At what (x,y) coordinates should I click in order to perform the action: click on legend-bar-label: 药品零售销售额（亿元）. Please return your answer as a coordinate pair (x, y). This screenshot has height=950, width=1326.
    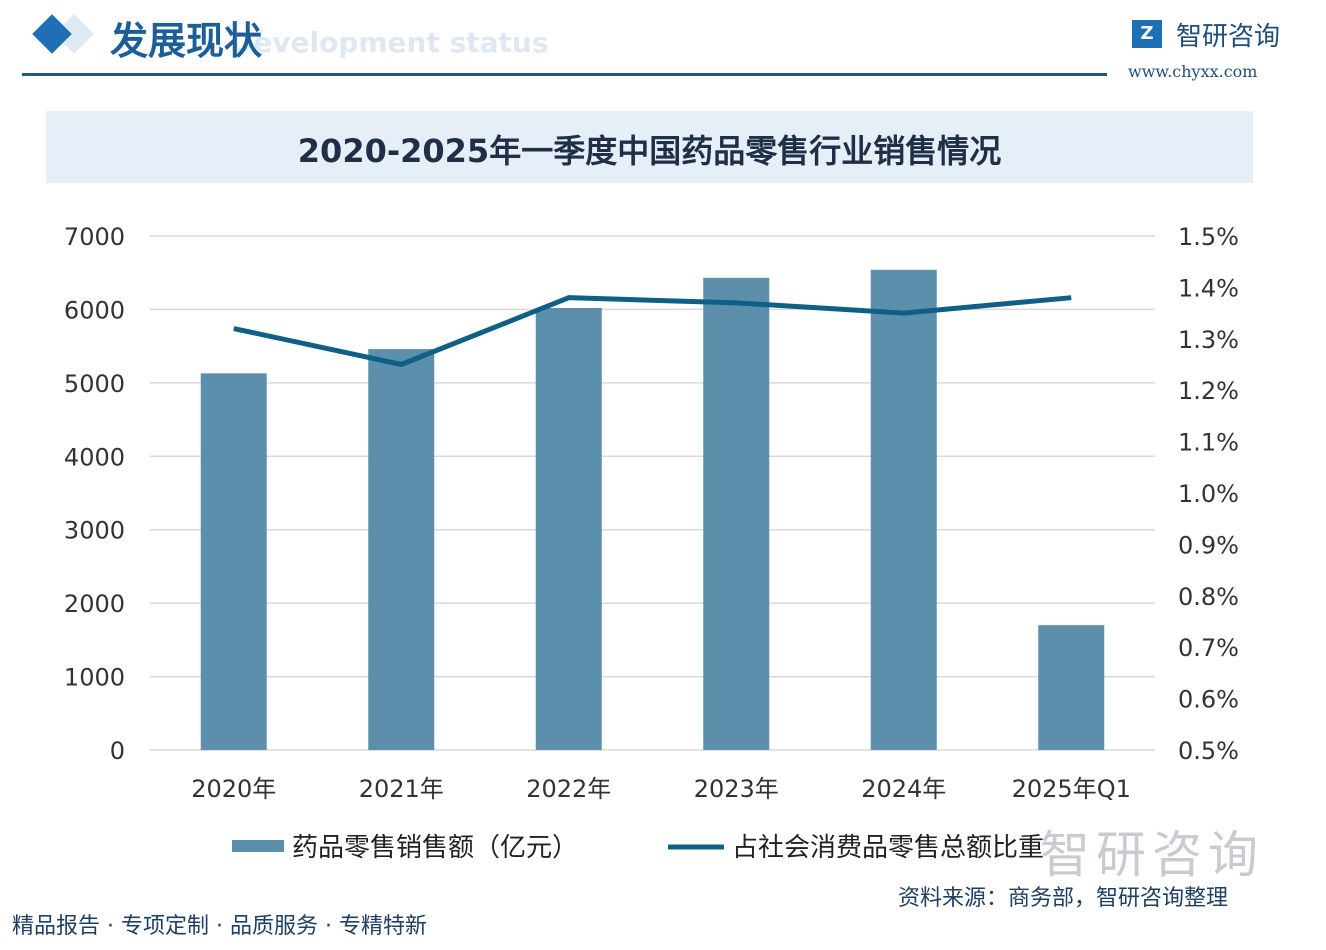
    Looking at the image, I should click on (435, 848).